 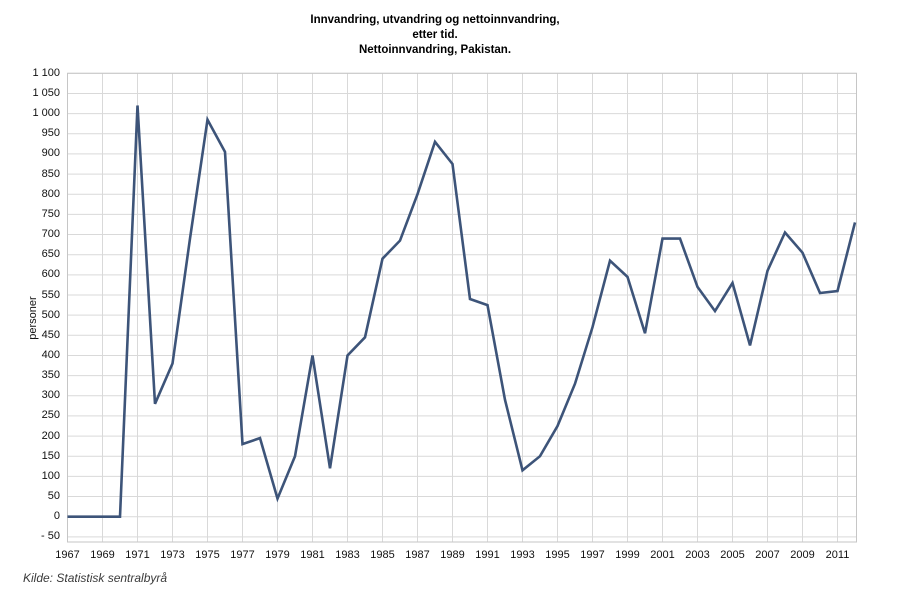 What do you see at coordinates (46, 113) in the screenshot?
I see `y-tick-label: 1 000` at bounding box center [46, 113].